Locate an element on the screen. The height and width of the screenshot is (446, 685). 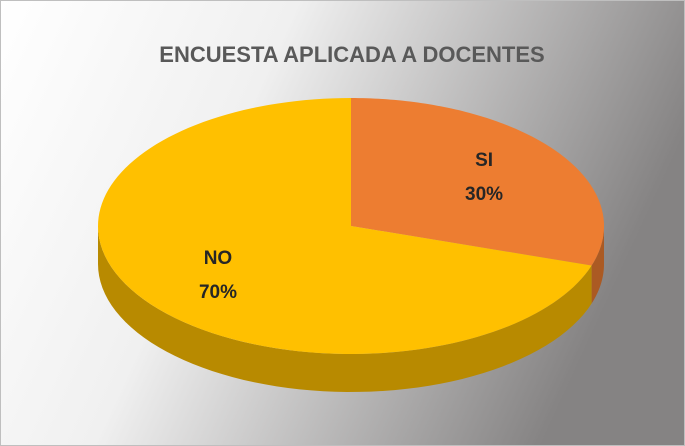
slice is located at coordinates (477, 182).